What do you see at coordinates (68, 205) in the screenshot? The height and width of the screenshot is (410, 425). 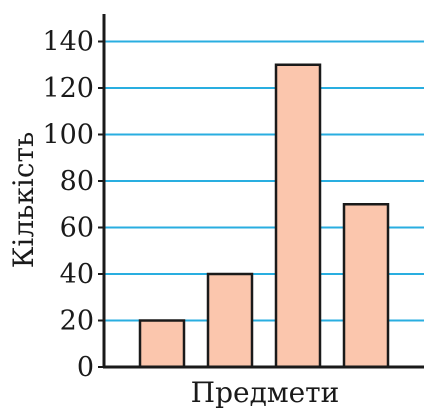 I see `y-tick-labels: 0 20 40 60 80 100 120 140` at bounding box center [68, 205].